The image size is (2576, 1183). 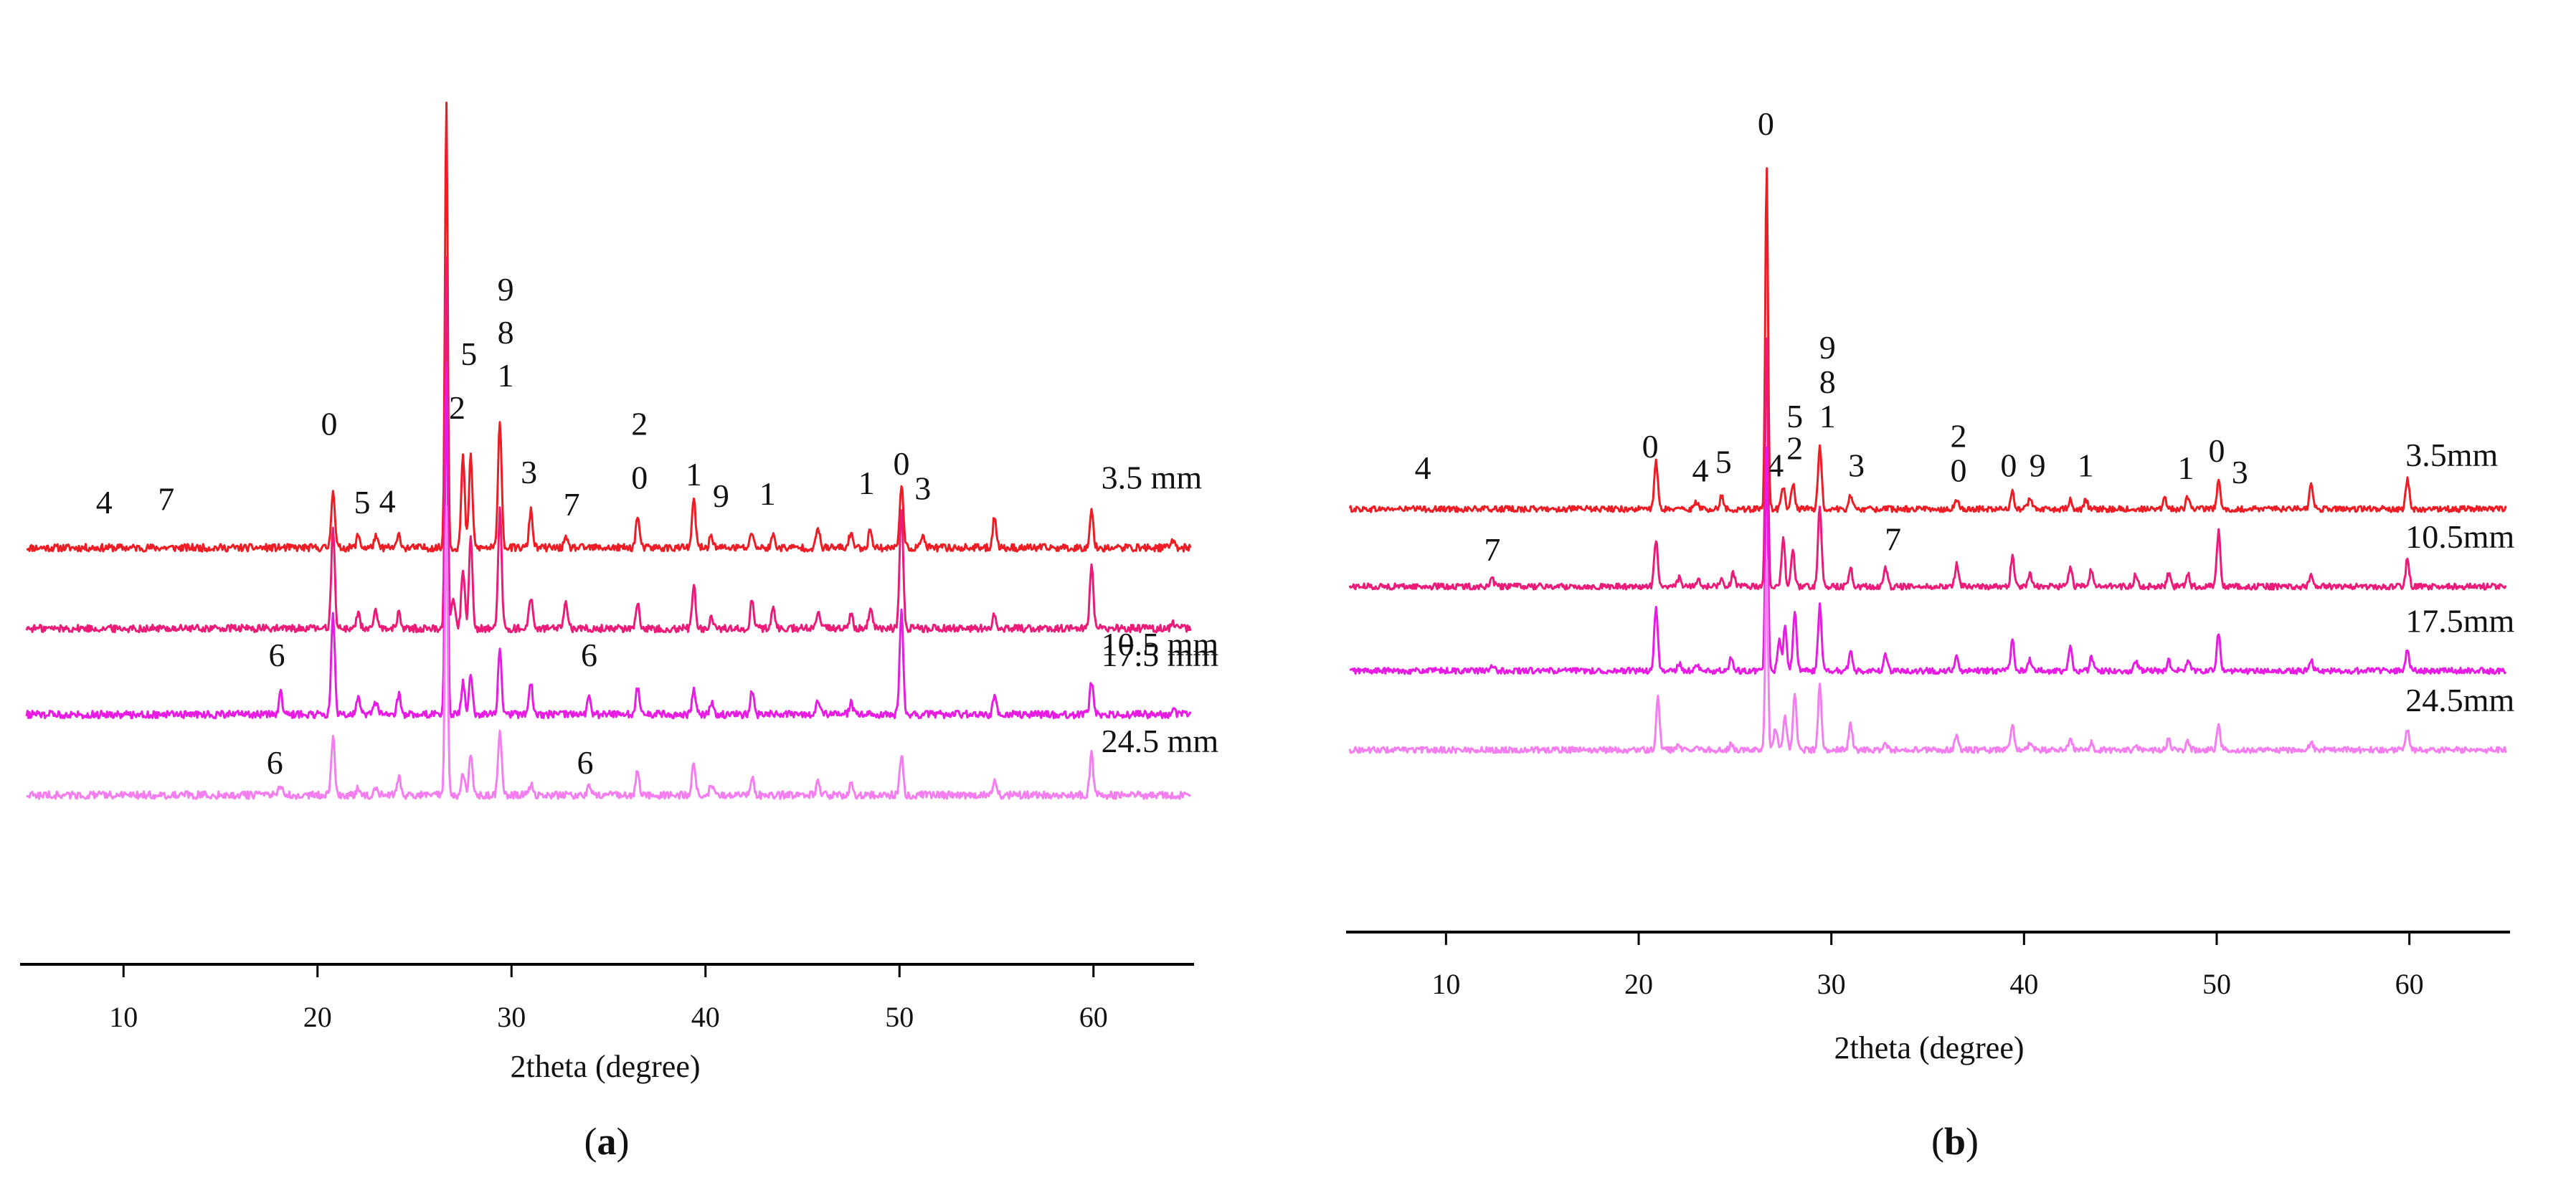 What do you see at coordinates (605, 1066) in the screenshot?
I see `panel-a-x-axis-label: 2theta (degree)` at bounding box center [605, 1066].